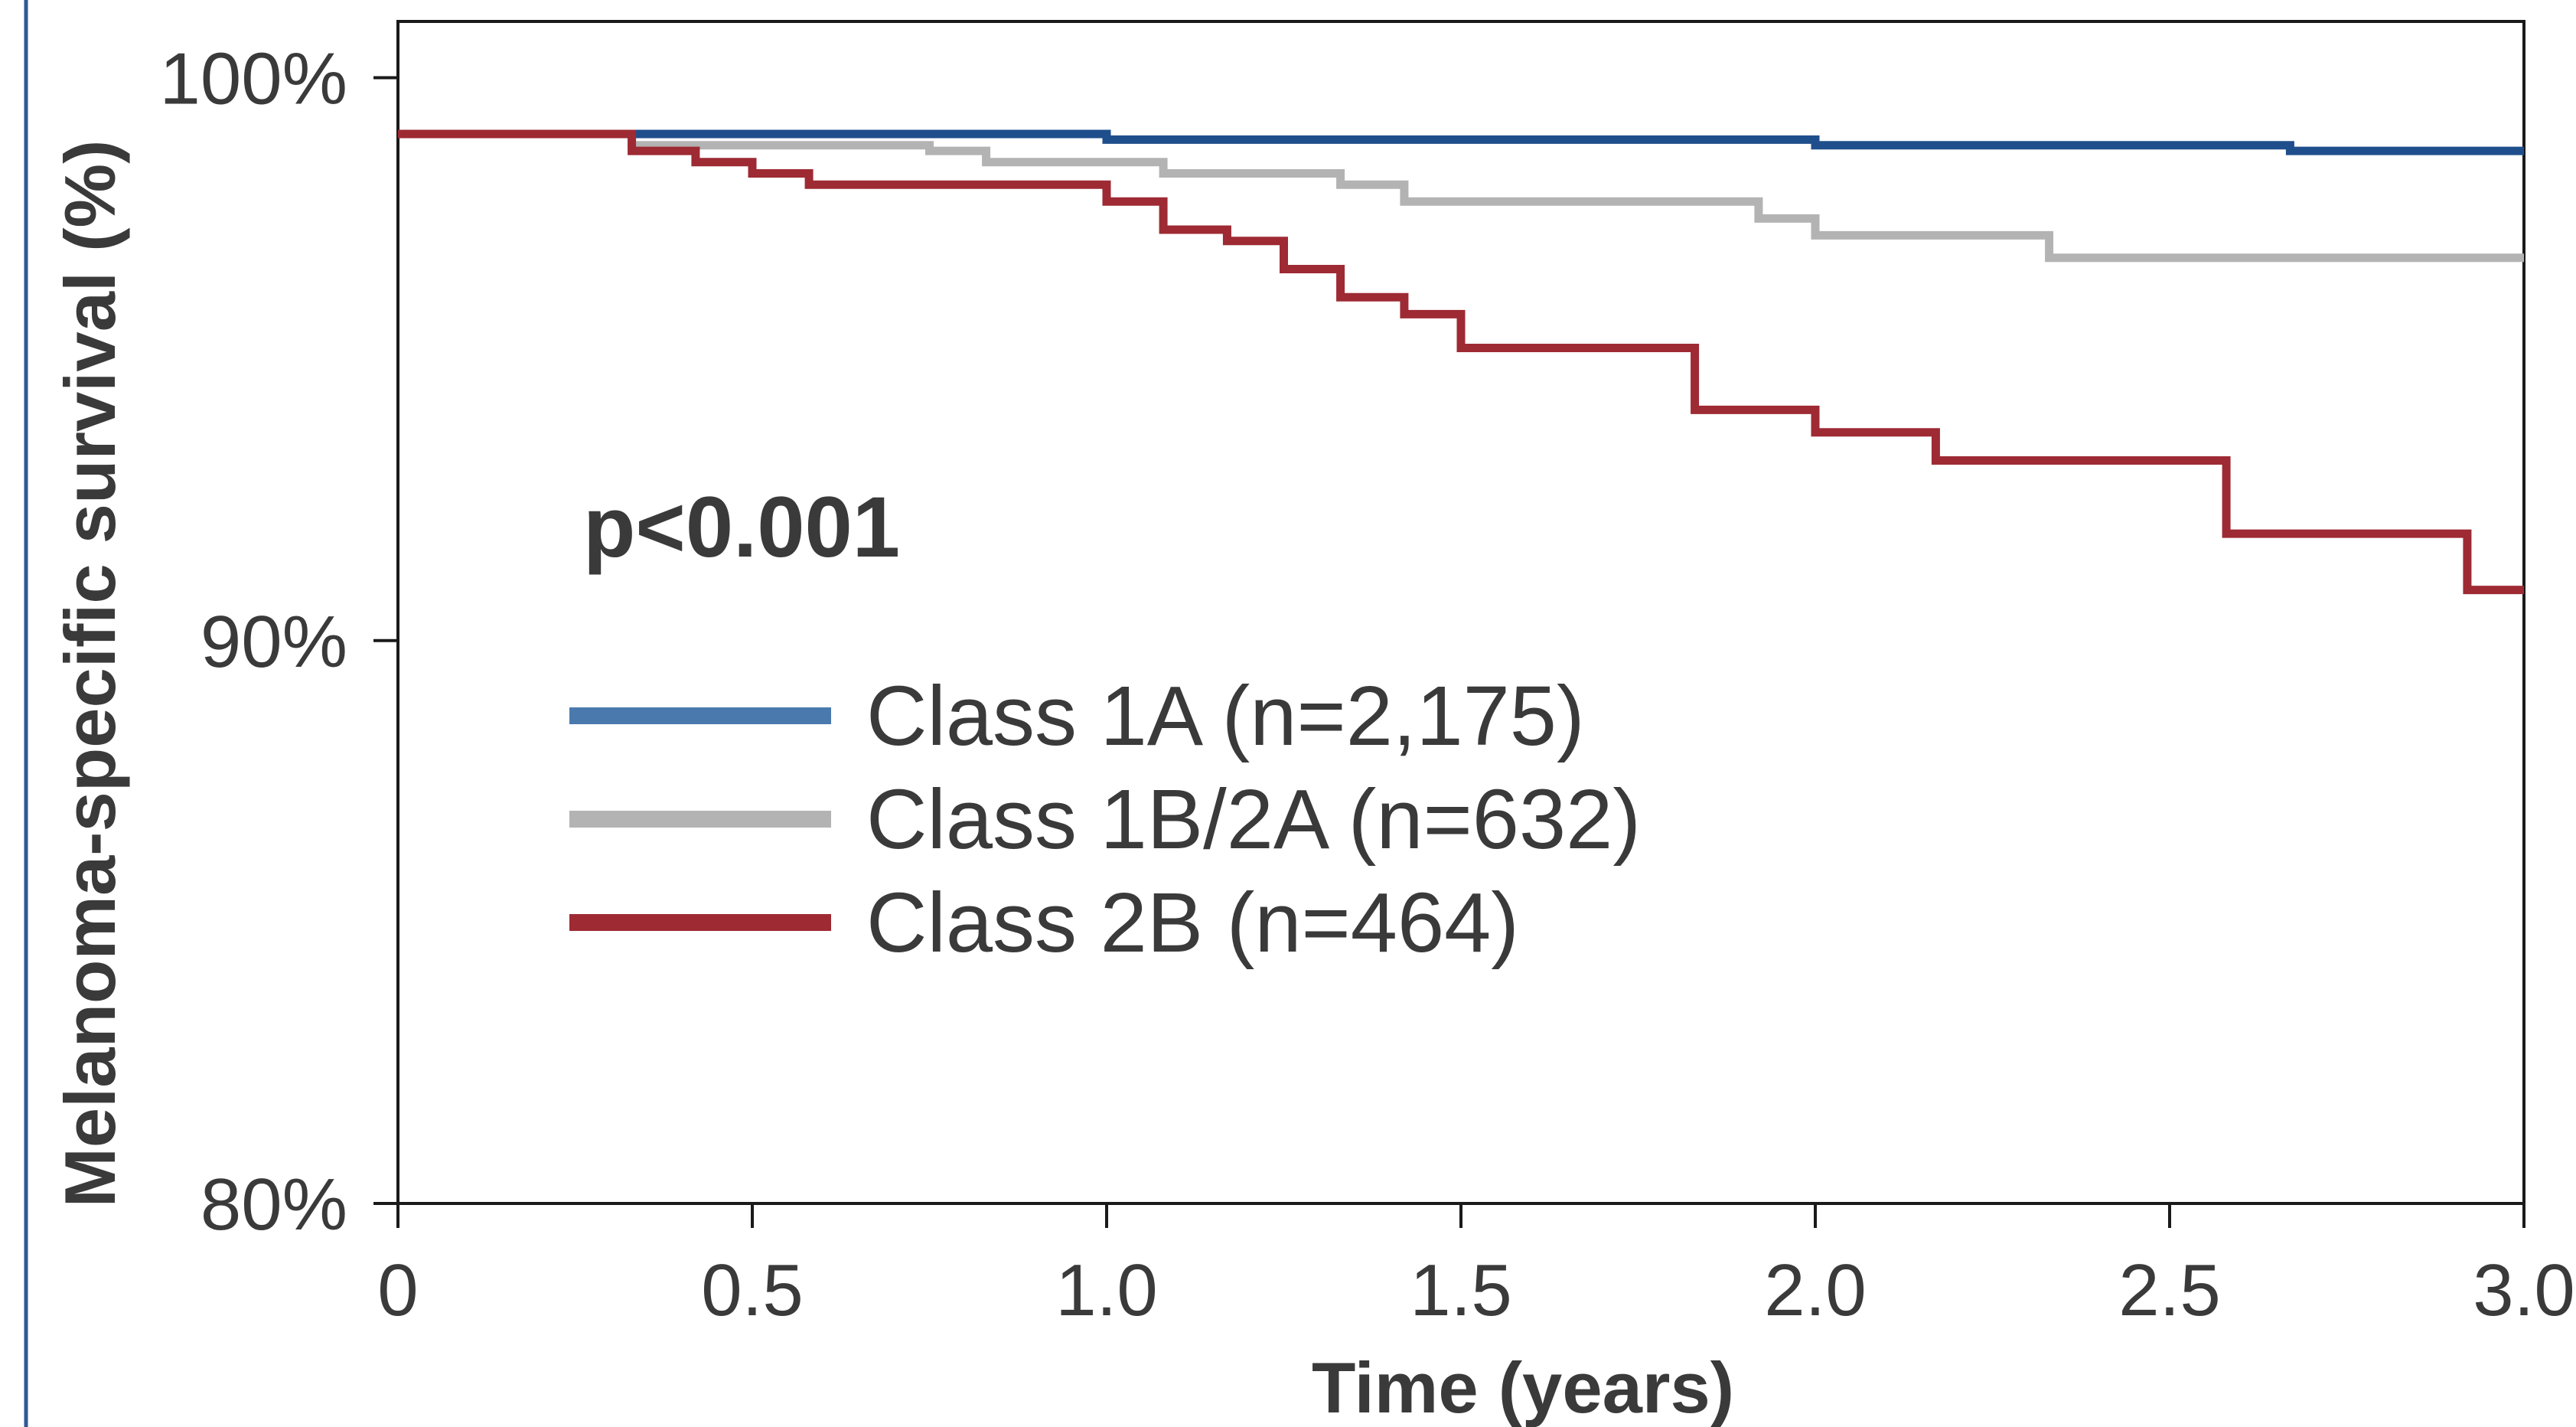  Describe the element at coordinates (90, 674) in the screenshot. I see `y-axis-title: Melanoma-specific survival (%)` at that location.